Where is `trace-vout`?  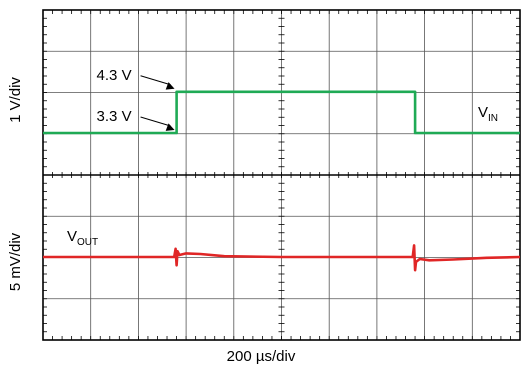
trace-vout is located at coordinates (282, 258).